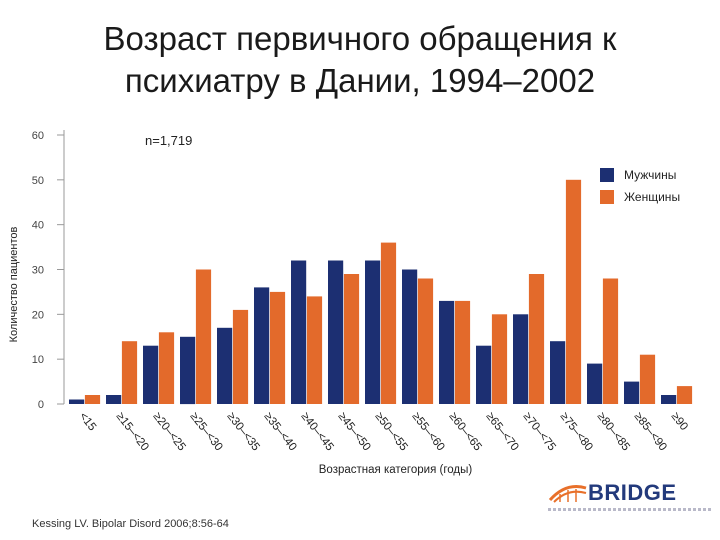 This screenshot has height=540, width=720. What do you see at coordinates (38, 136) in the screenshot?
I see `y-tick-label: 60` at bounding box center [38, 136].